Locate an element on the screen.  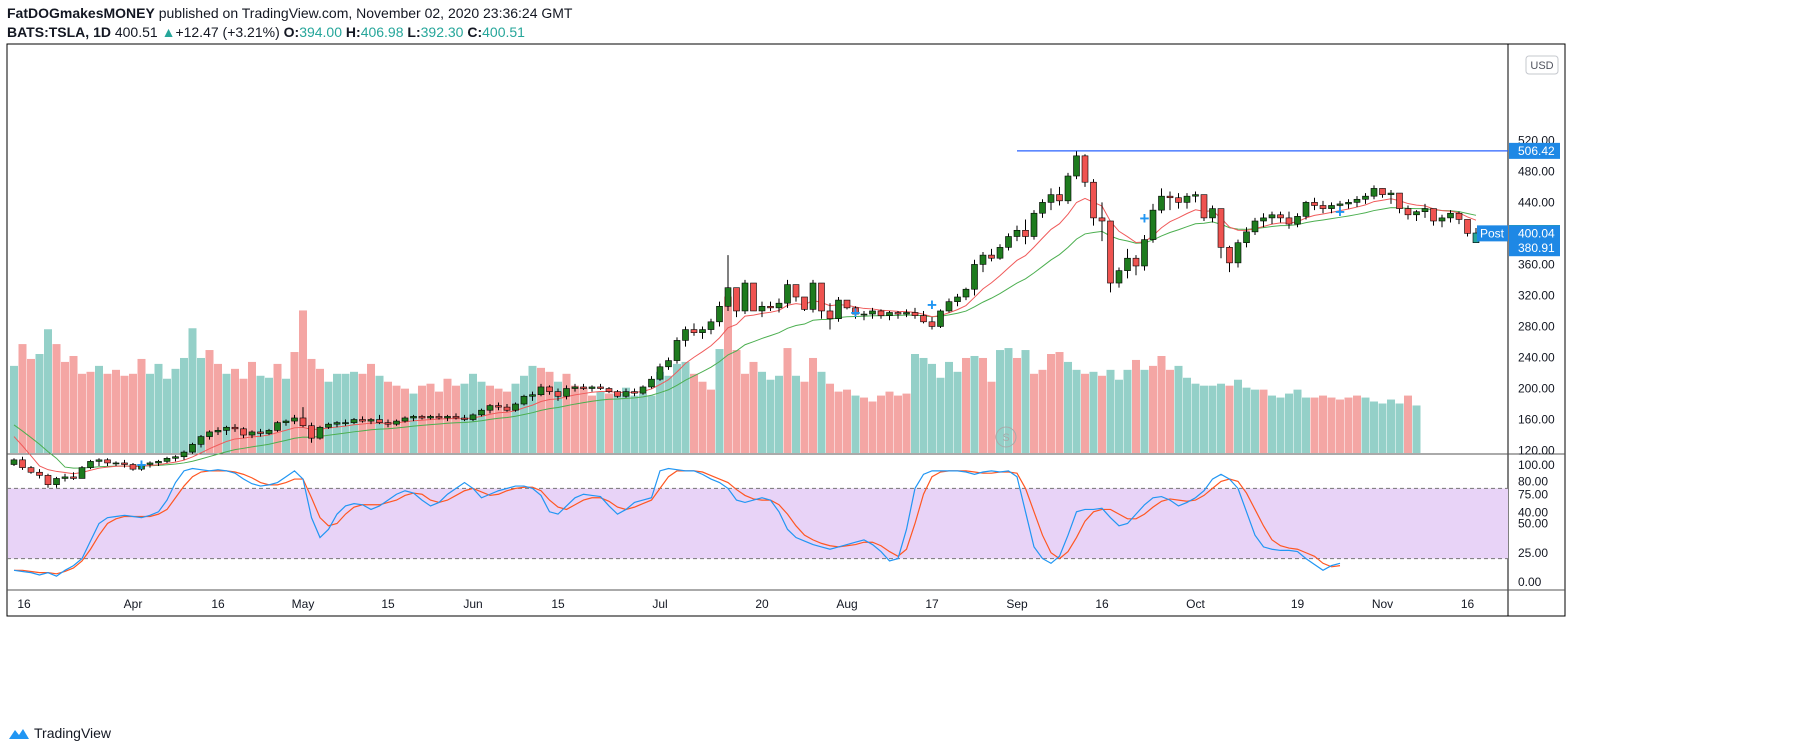
currency-button-label: USD is located at coordinates (1541, 66).